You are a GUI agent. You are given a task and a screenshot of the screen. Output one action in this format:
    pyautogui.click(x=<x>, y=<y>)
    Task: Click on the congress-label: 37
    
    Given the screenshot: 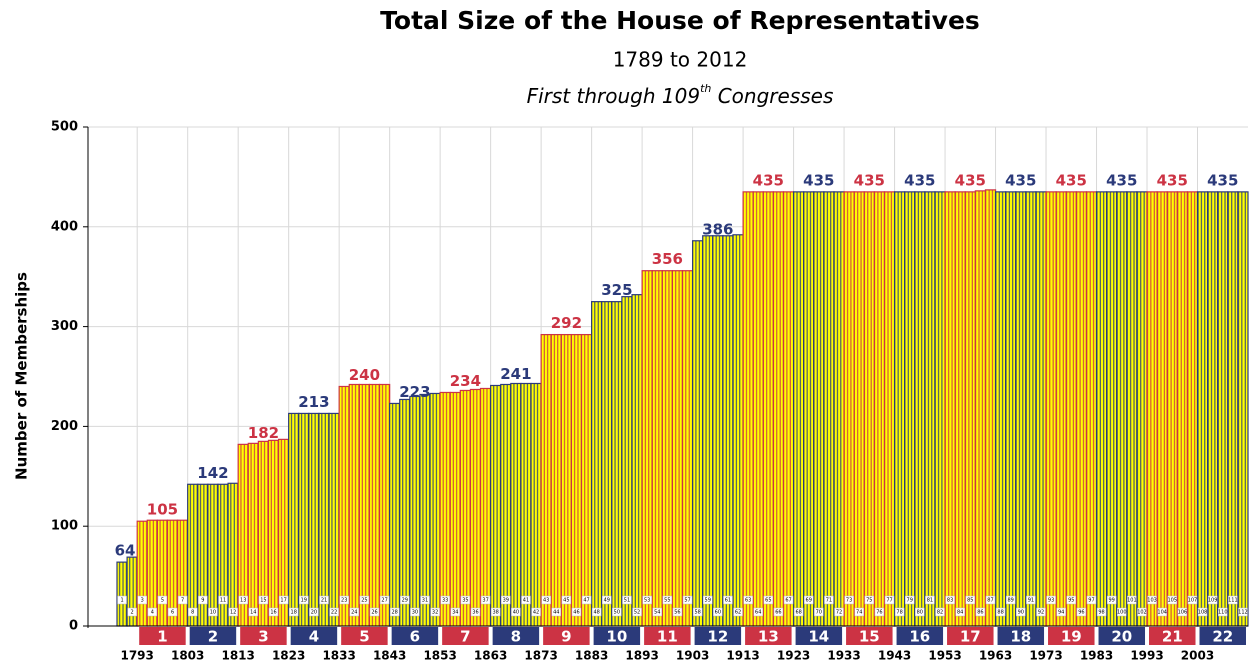 What is the action you would take?
    pyautogui.click(x=485, y=601)
    